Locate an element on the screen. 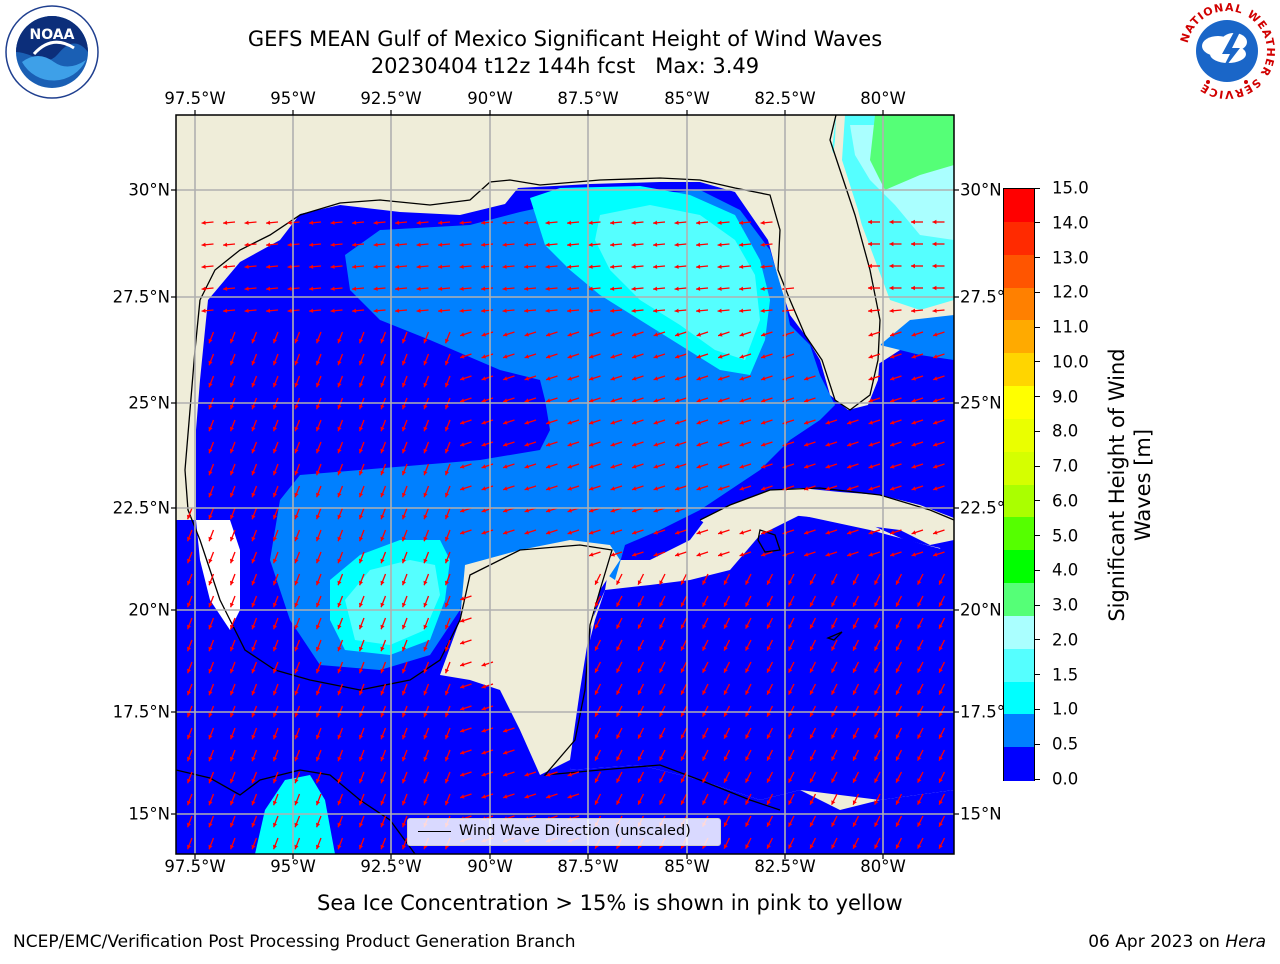 Image resolution: width=1280 pixels, height=964 pixels. colorbar-tick-mark is located at coordinates (1037, 709).